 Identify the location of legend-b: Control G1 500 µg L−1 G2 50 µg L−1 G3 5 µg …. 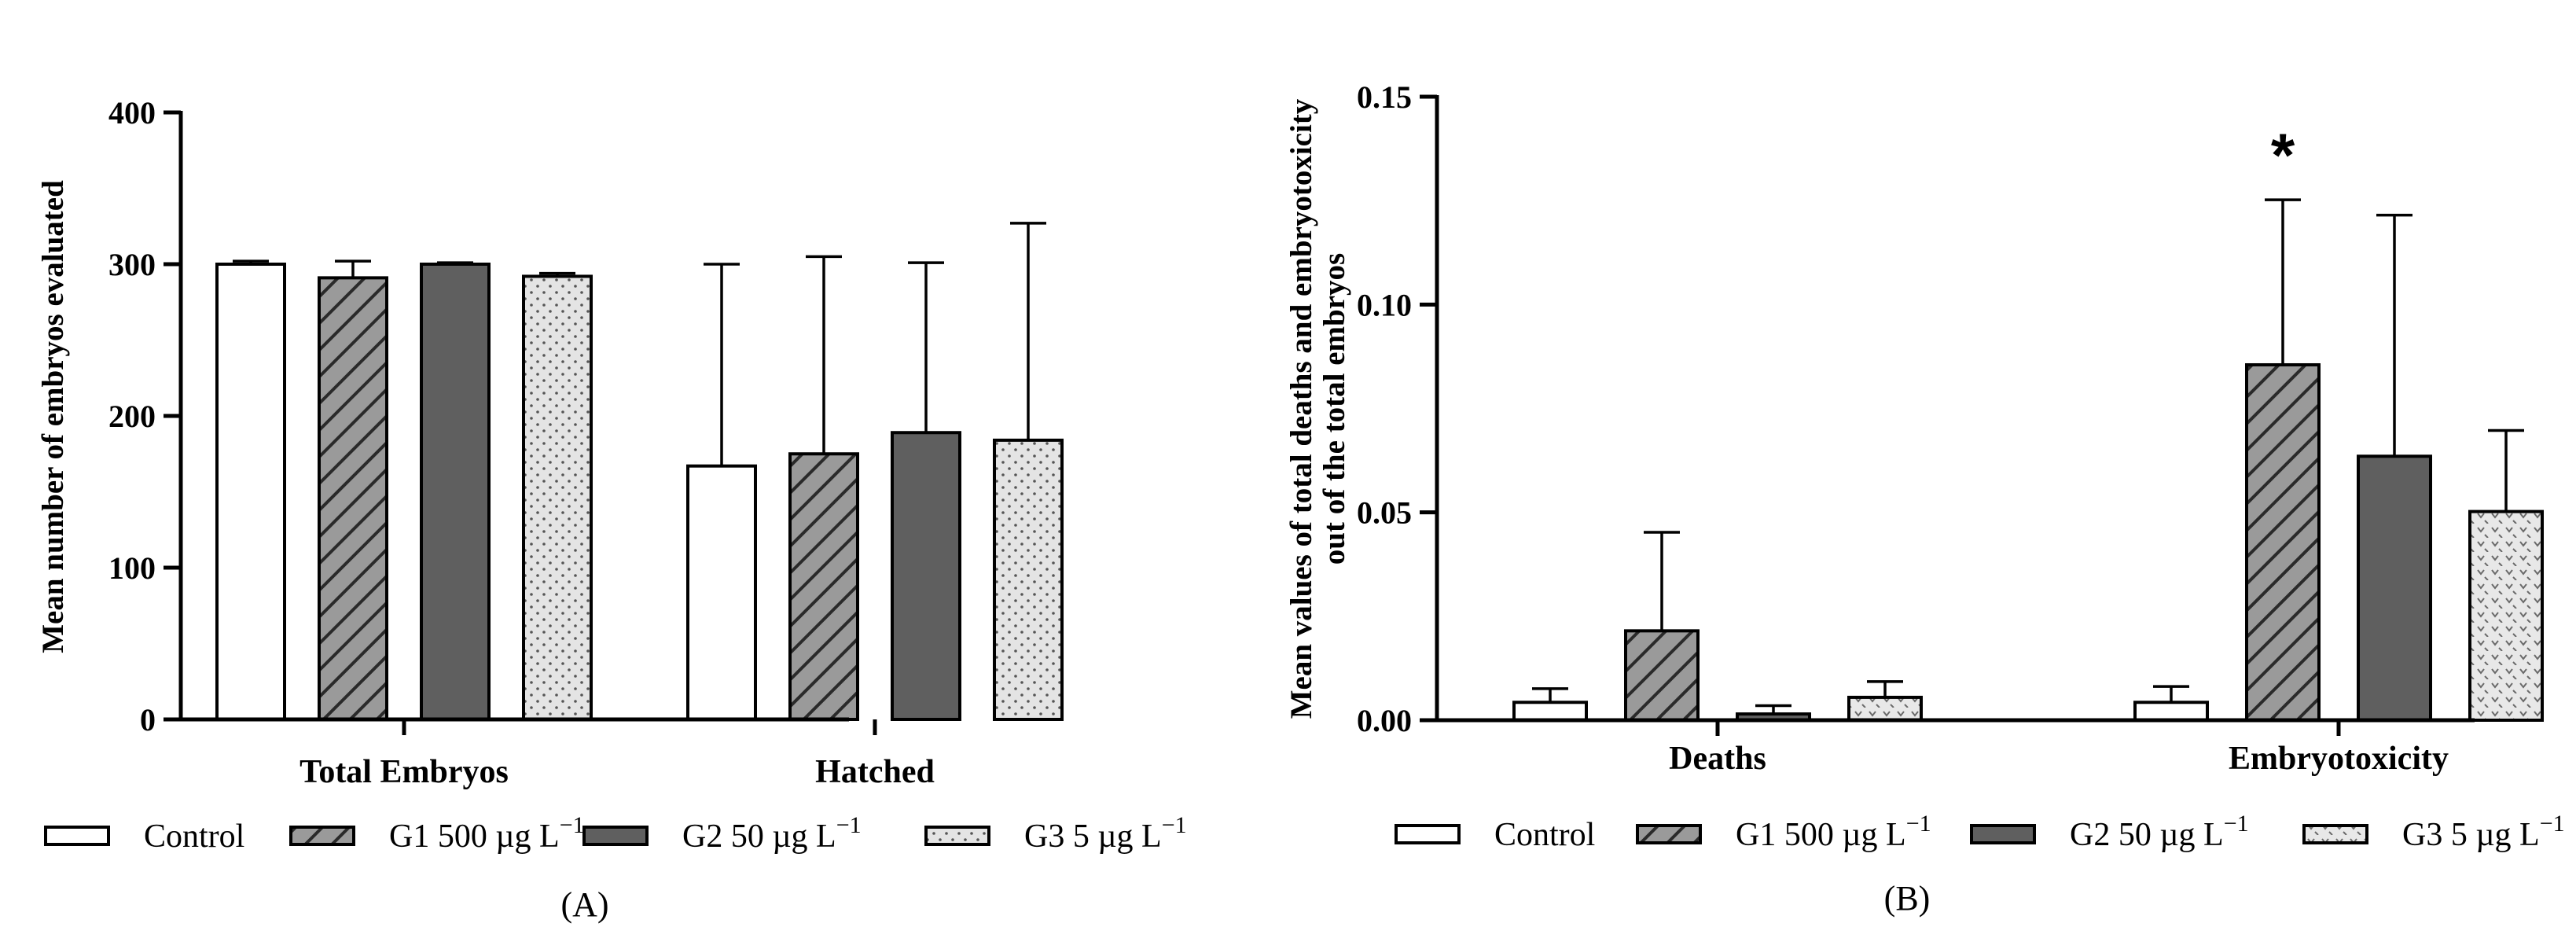
(1980, 832).